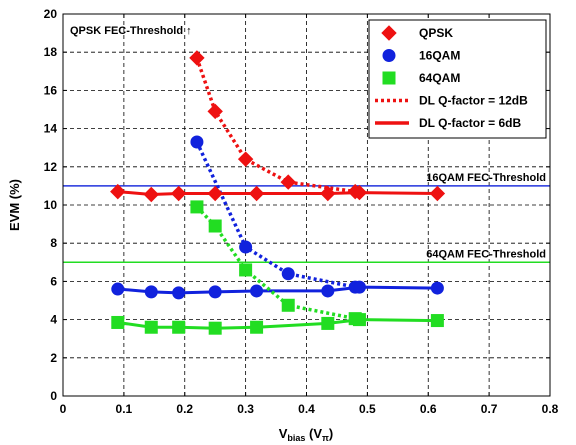  I want to click on x-tick-label: 0.8, so click(550, 409).